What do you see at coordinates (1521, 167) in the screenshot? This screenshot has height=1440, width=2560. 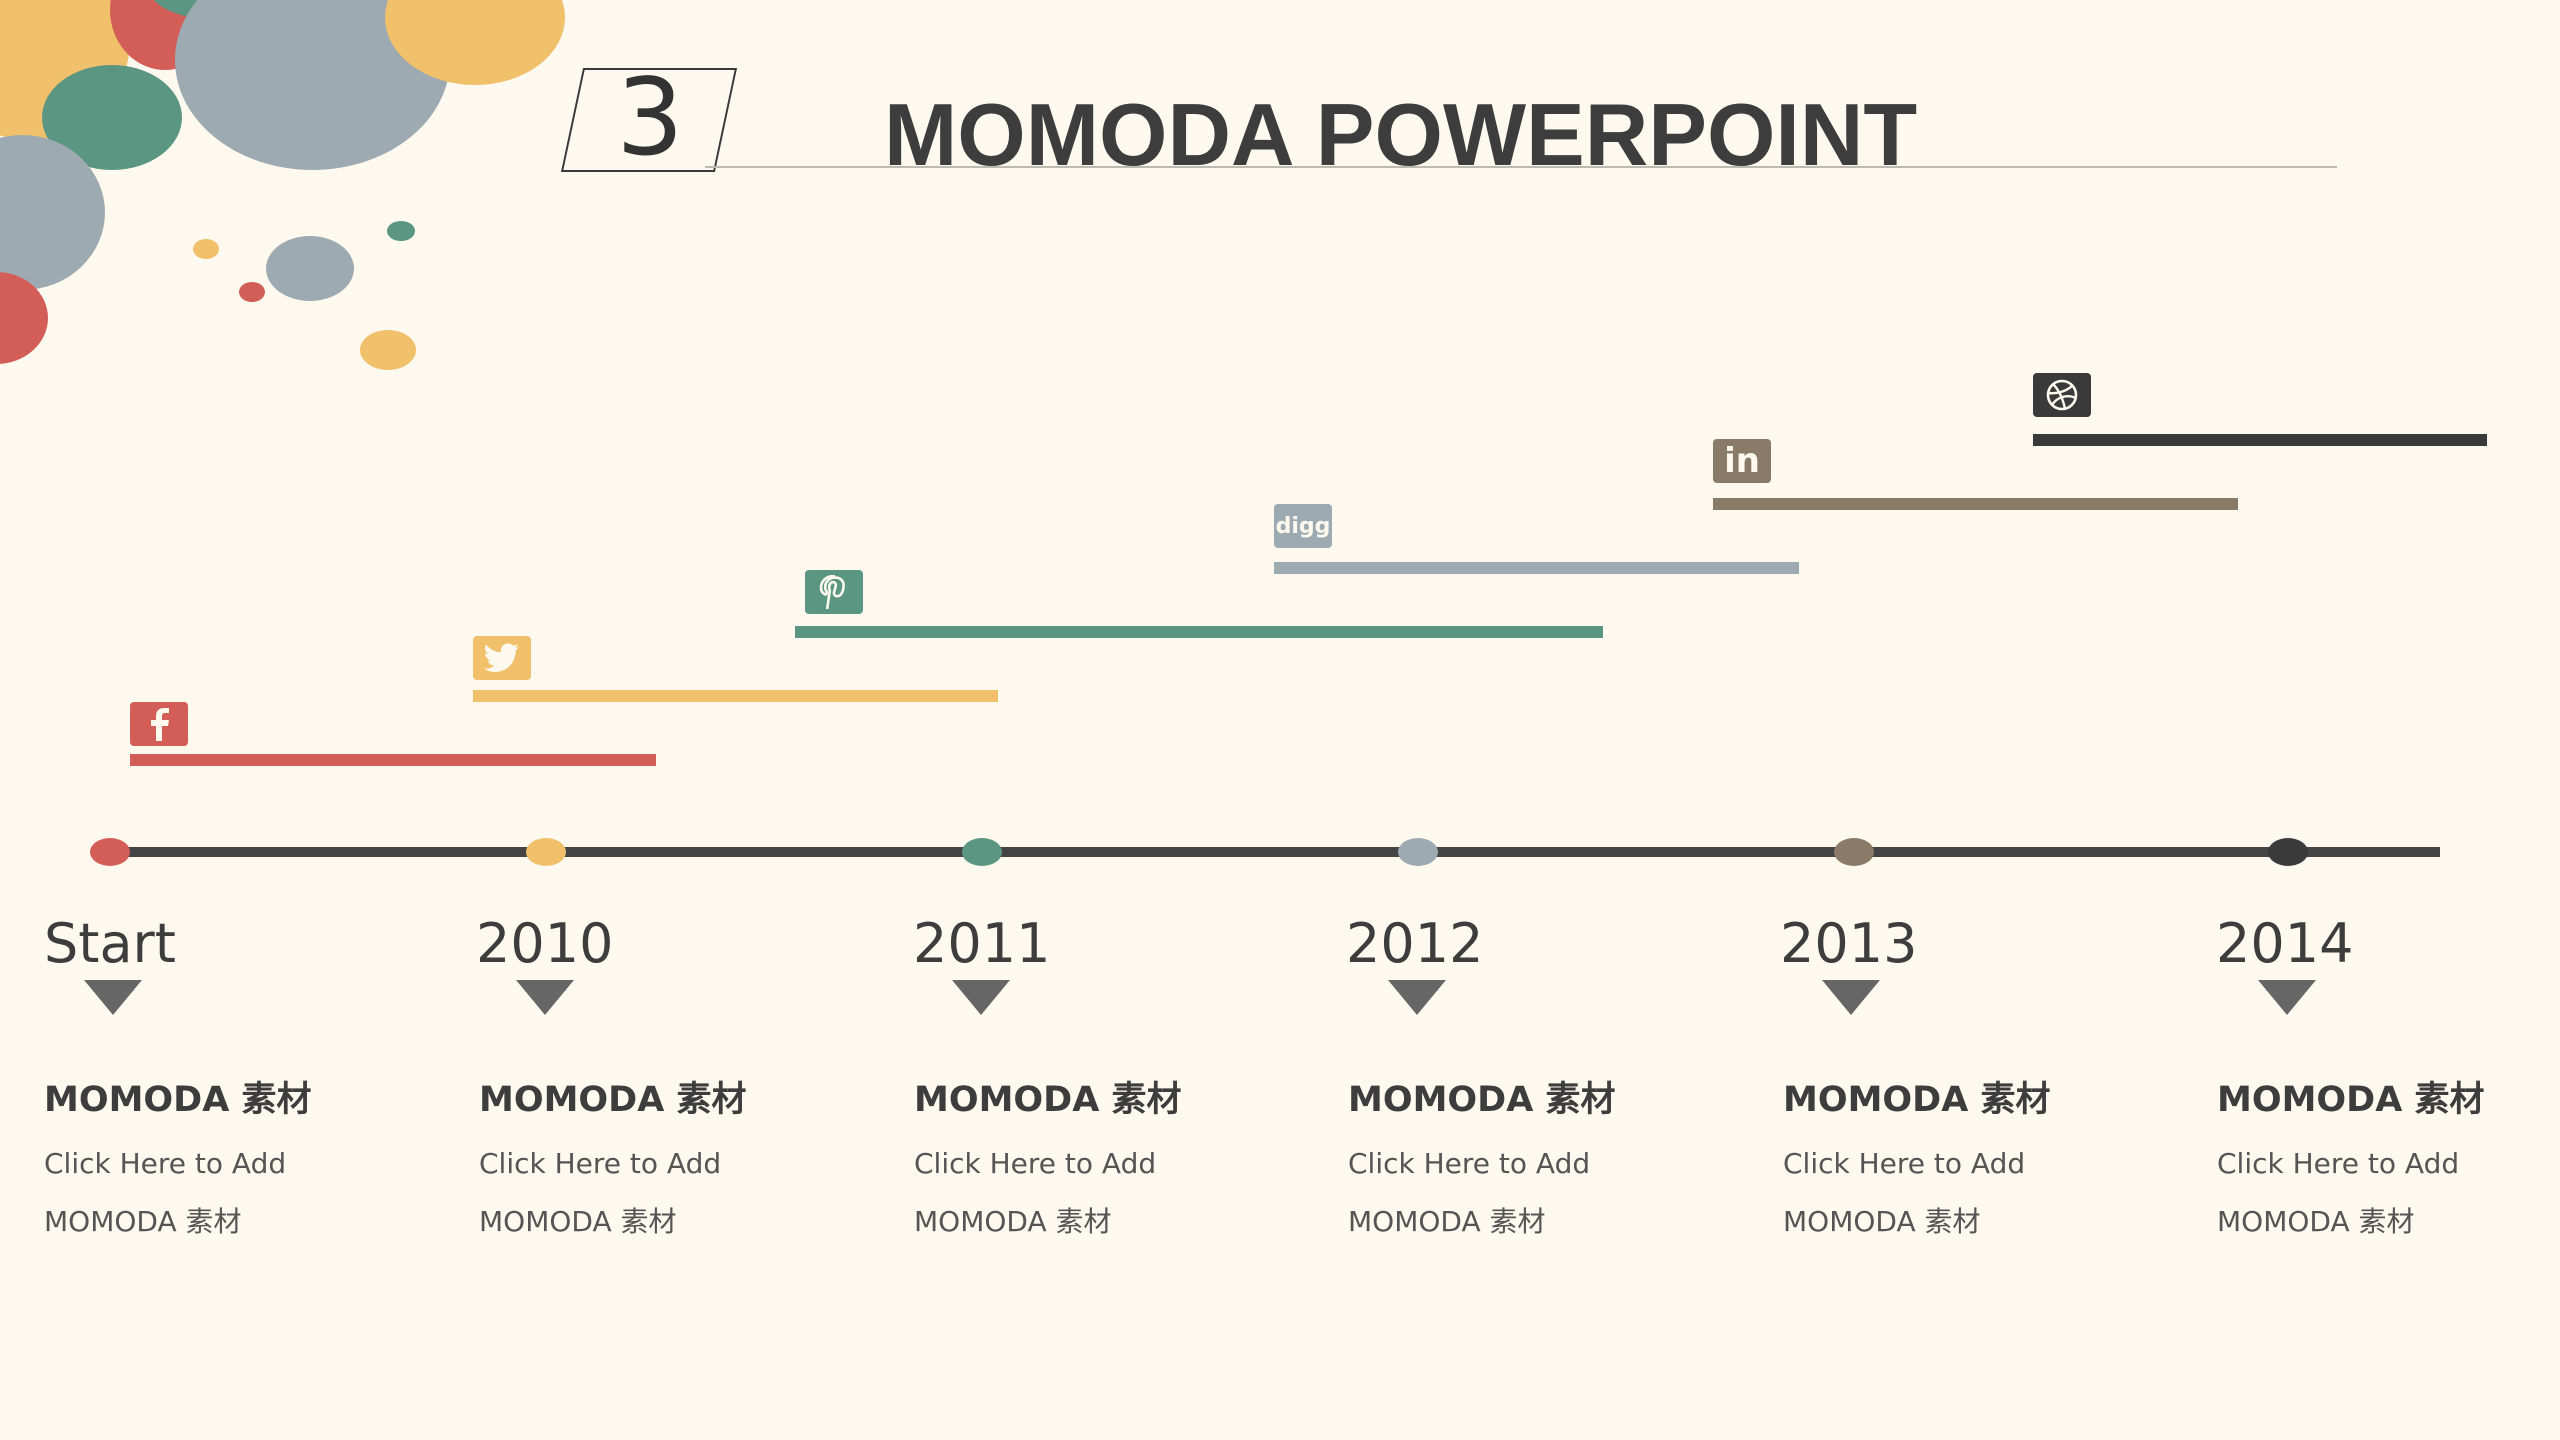 I see `title-underline` at bounding box center [1521, 167].